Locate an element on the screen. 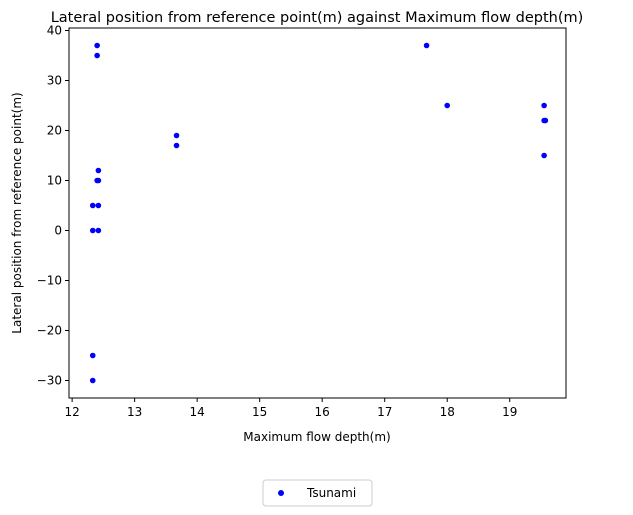 The image size is (633, 515). y-tick-label: 30 is located at coordinates (54, 81).